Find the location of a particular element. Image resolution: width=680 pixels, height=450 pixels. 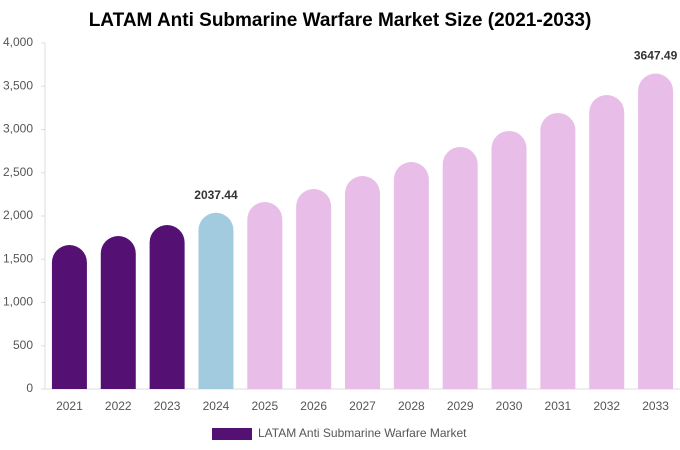

legend-swatch is located at coordinates (232, 434).